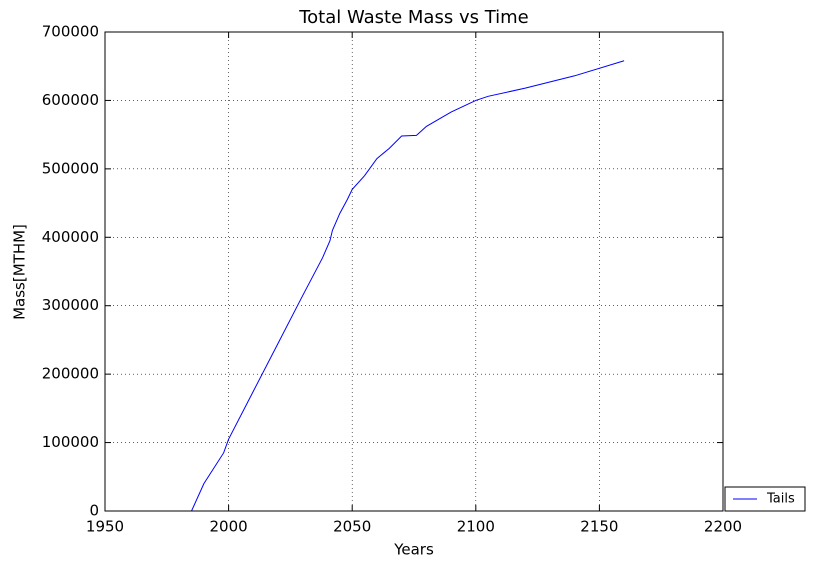 Image resolution: width=816 pixels, height=570 pixels. I want to click on y-tick-label: 0, so click(94, 511).